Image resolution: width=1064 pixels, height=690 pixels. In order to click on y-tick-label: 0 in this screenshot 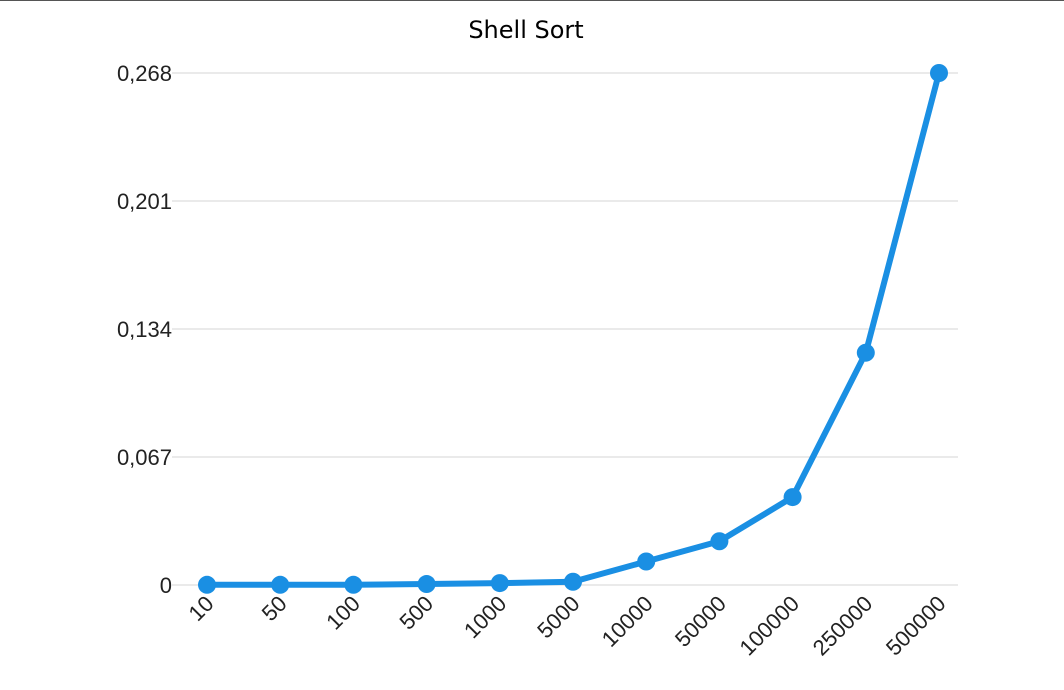, I will do `click(166, 585)`.